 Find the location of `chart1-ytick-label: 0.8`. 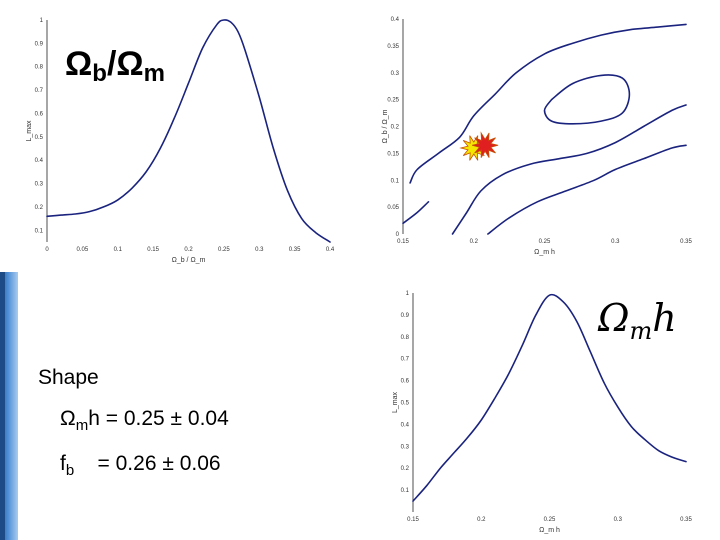

chart1-ytick-label: 0.8 is located at coordinates (39, 68).